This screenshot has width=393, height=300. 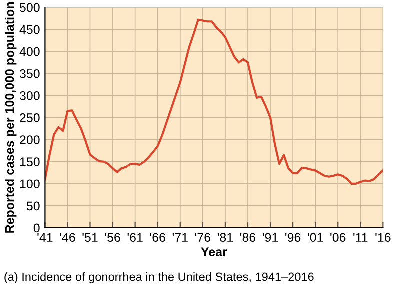 I want to click on x-tick-label: '61, so click(x=135, y=237).